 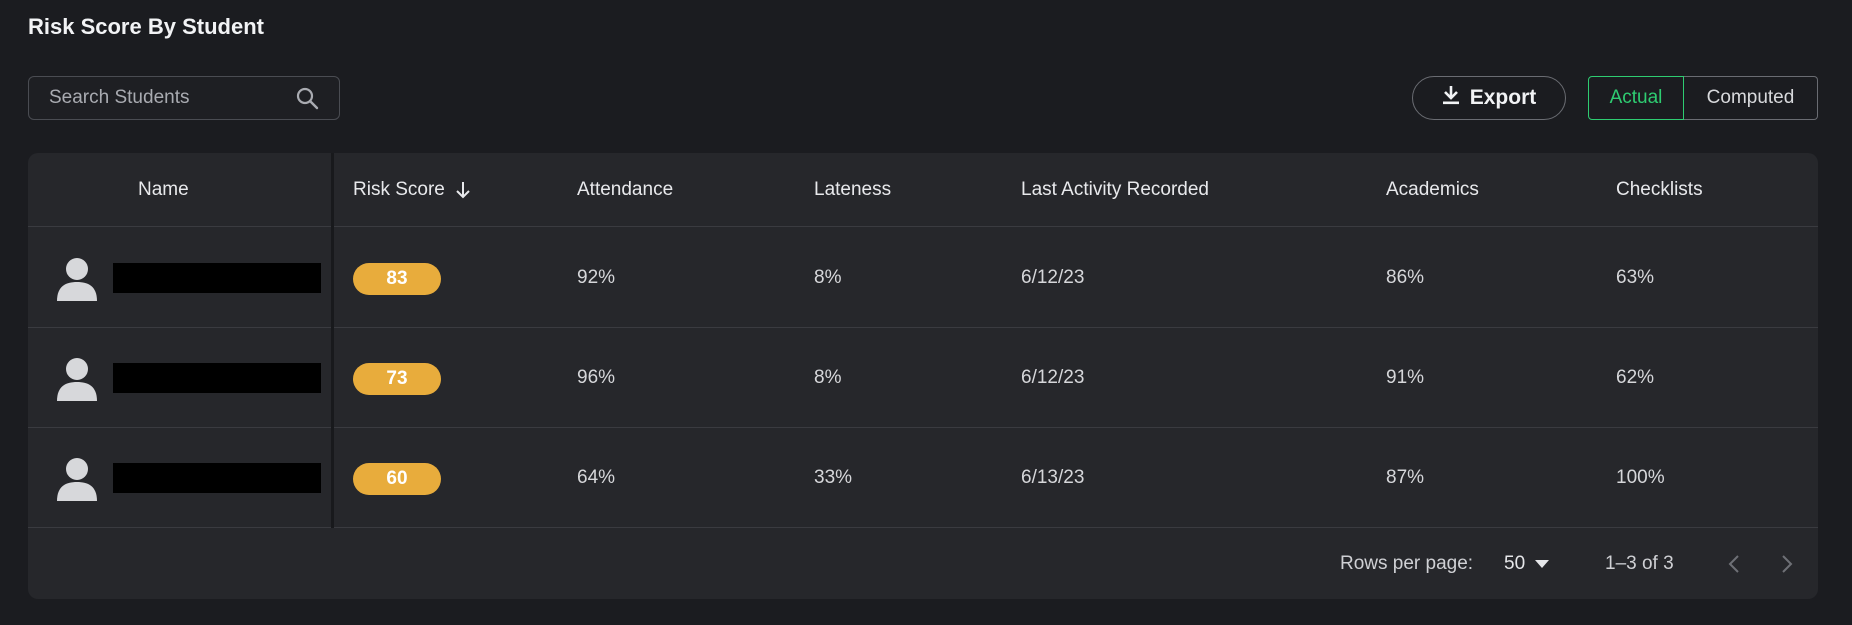 I want to click on search-box, so click(x=184, y=98).